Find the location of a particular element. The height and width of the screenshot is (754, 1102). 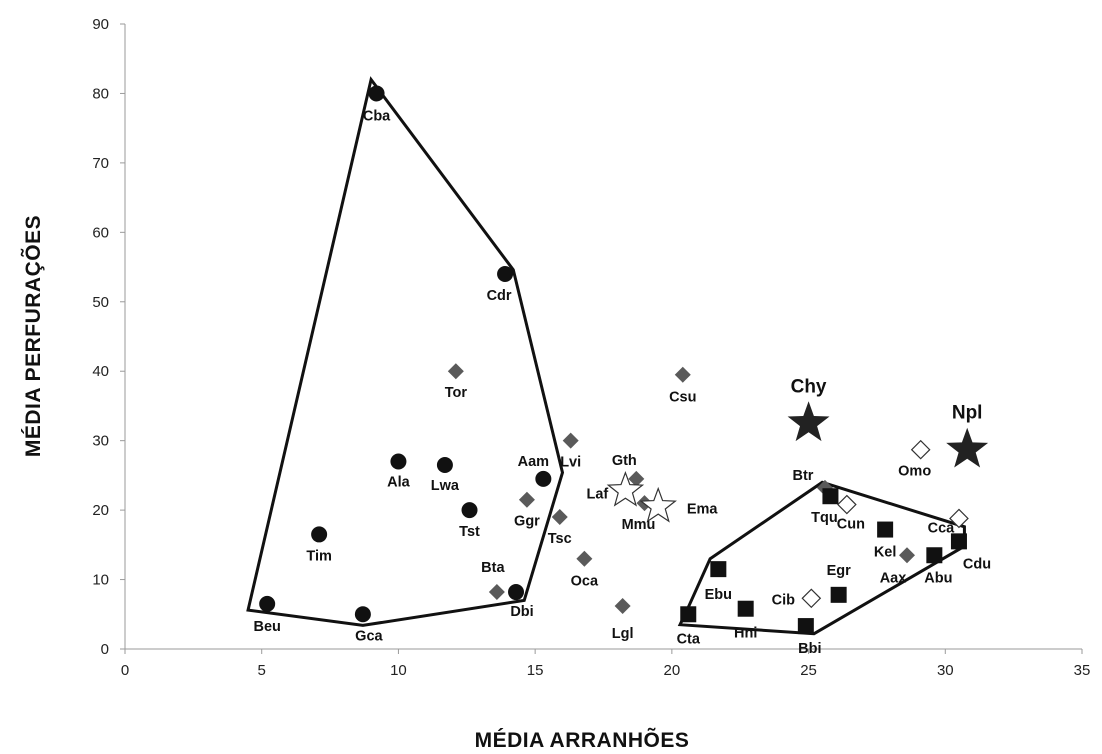

label-ebu: Ebu is located at coordinates (718, 595).